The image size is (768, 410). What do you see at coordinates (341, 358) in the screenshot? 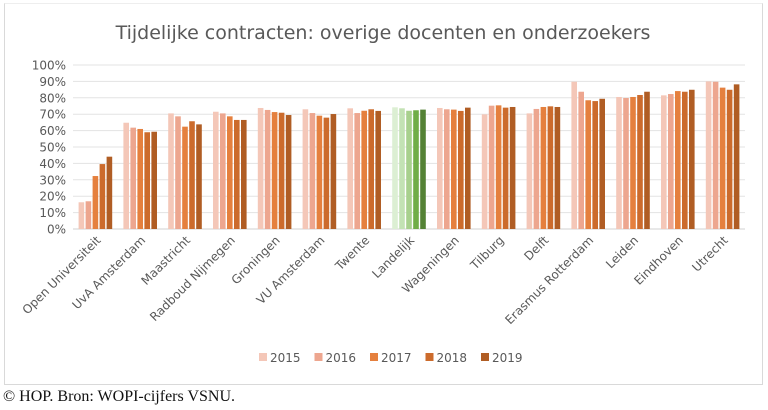
I see `legend-label: 2016` at bounding box center [341, 358].